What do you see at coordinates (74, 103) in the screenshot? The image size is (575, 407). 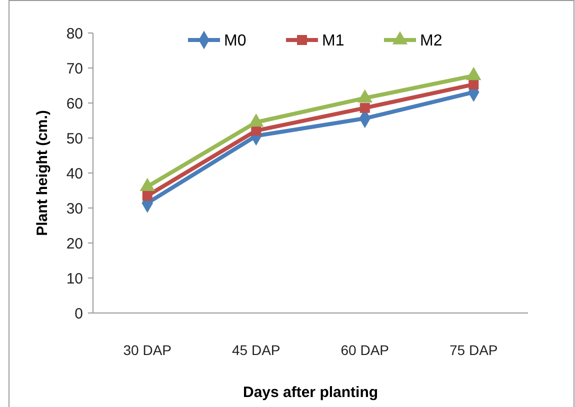 I see `y-tick-label: 60` at bounding box center [74, 103].